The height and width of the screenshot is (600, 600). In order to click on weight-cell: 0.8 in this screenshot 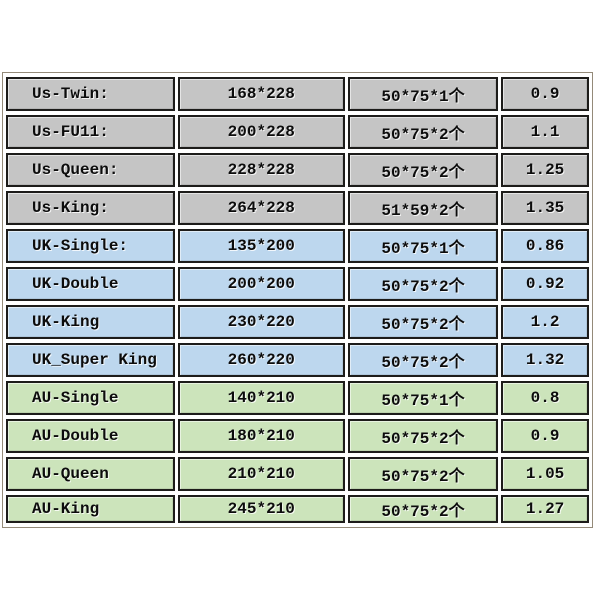, I will do `click(545, 398)`.